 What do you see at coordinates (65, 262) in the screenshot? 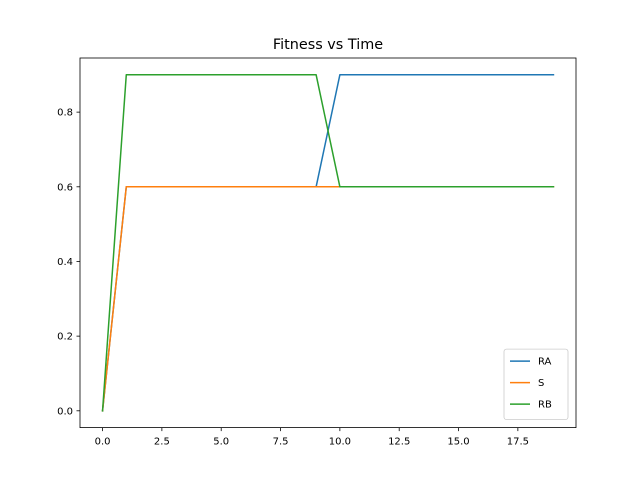
I see `y-tick-label: 0.4` at bounding box center [65, 262].